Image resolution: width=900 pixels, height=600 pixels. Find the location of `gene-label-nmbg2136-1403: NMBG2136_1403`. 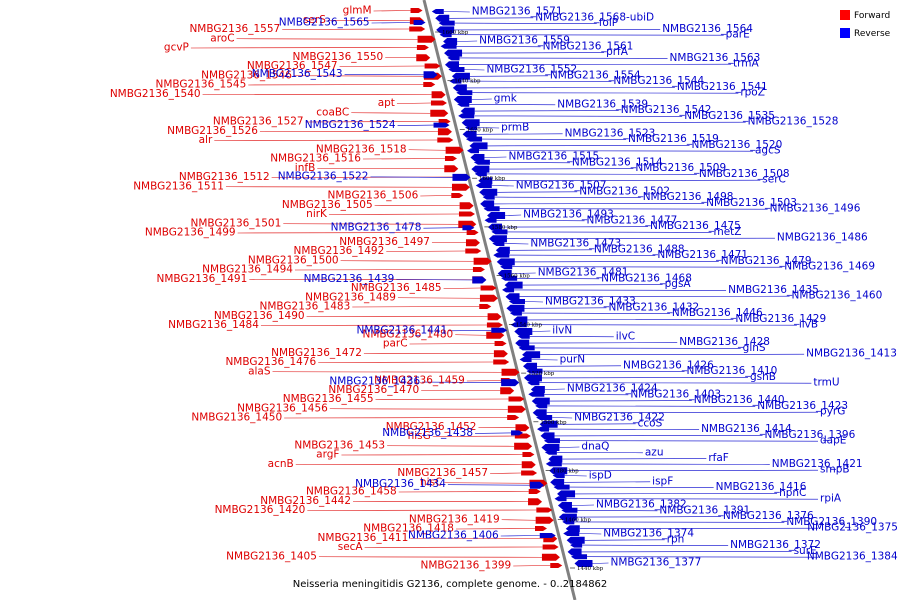

gene-label-nmbg2136-1403: NMBG2136_1403 is located at coordinates (675, 394).